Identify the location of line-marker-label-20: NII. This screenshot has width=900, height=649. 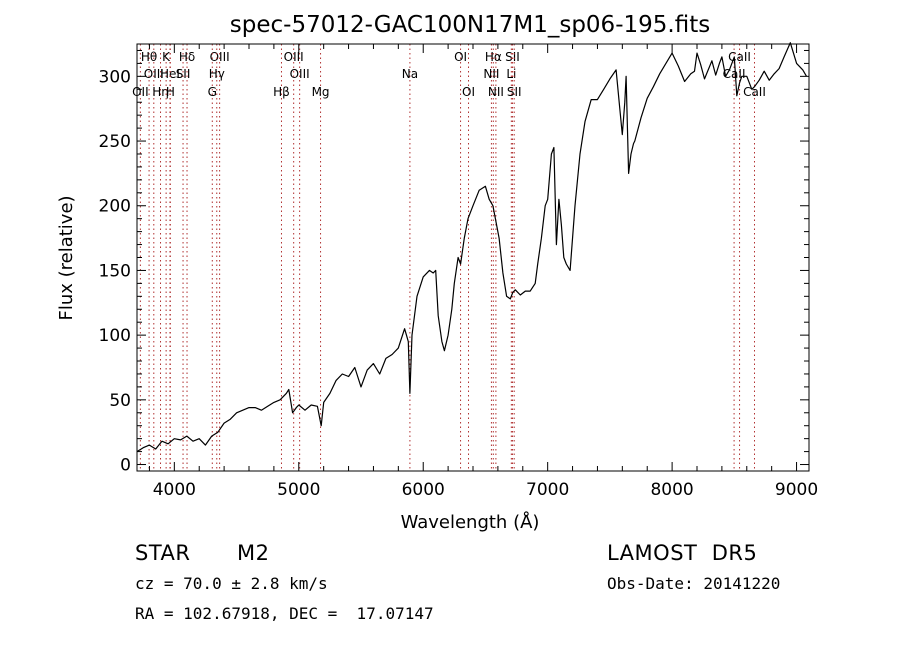
(491, 74).